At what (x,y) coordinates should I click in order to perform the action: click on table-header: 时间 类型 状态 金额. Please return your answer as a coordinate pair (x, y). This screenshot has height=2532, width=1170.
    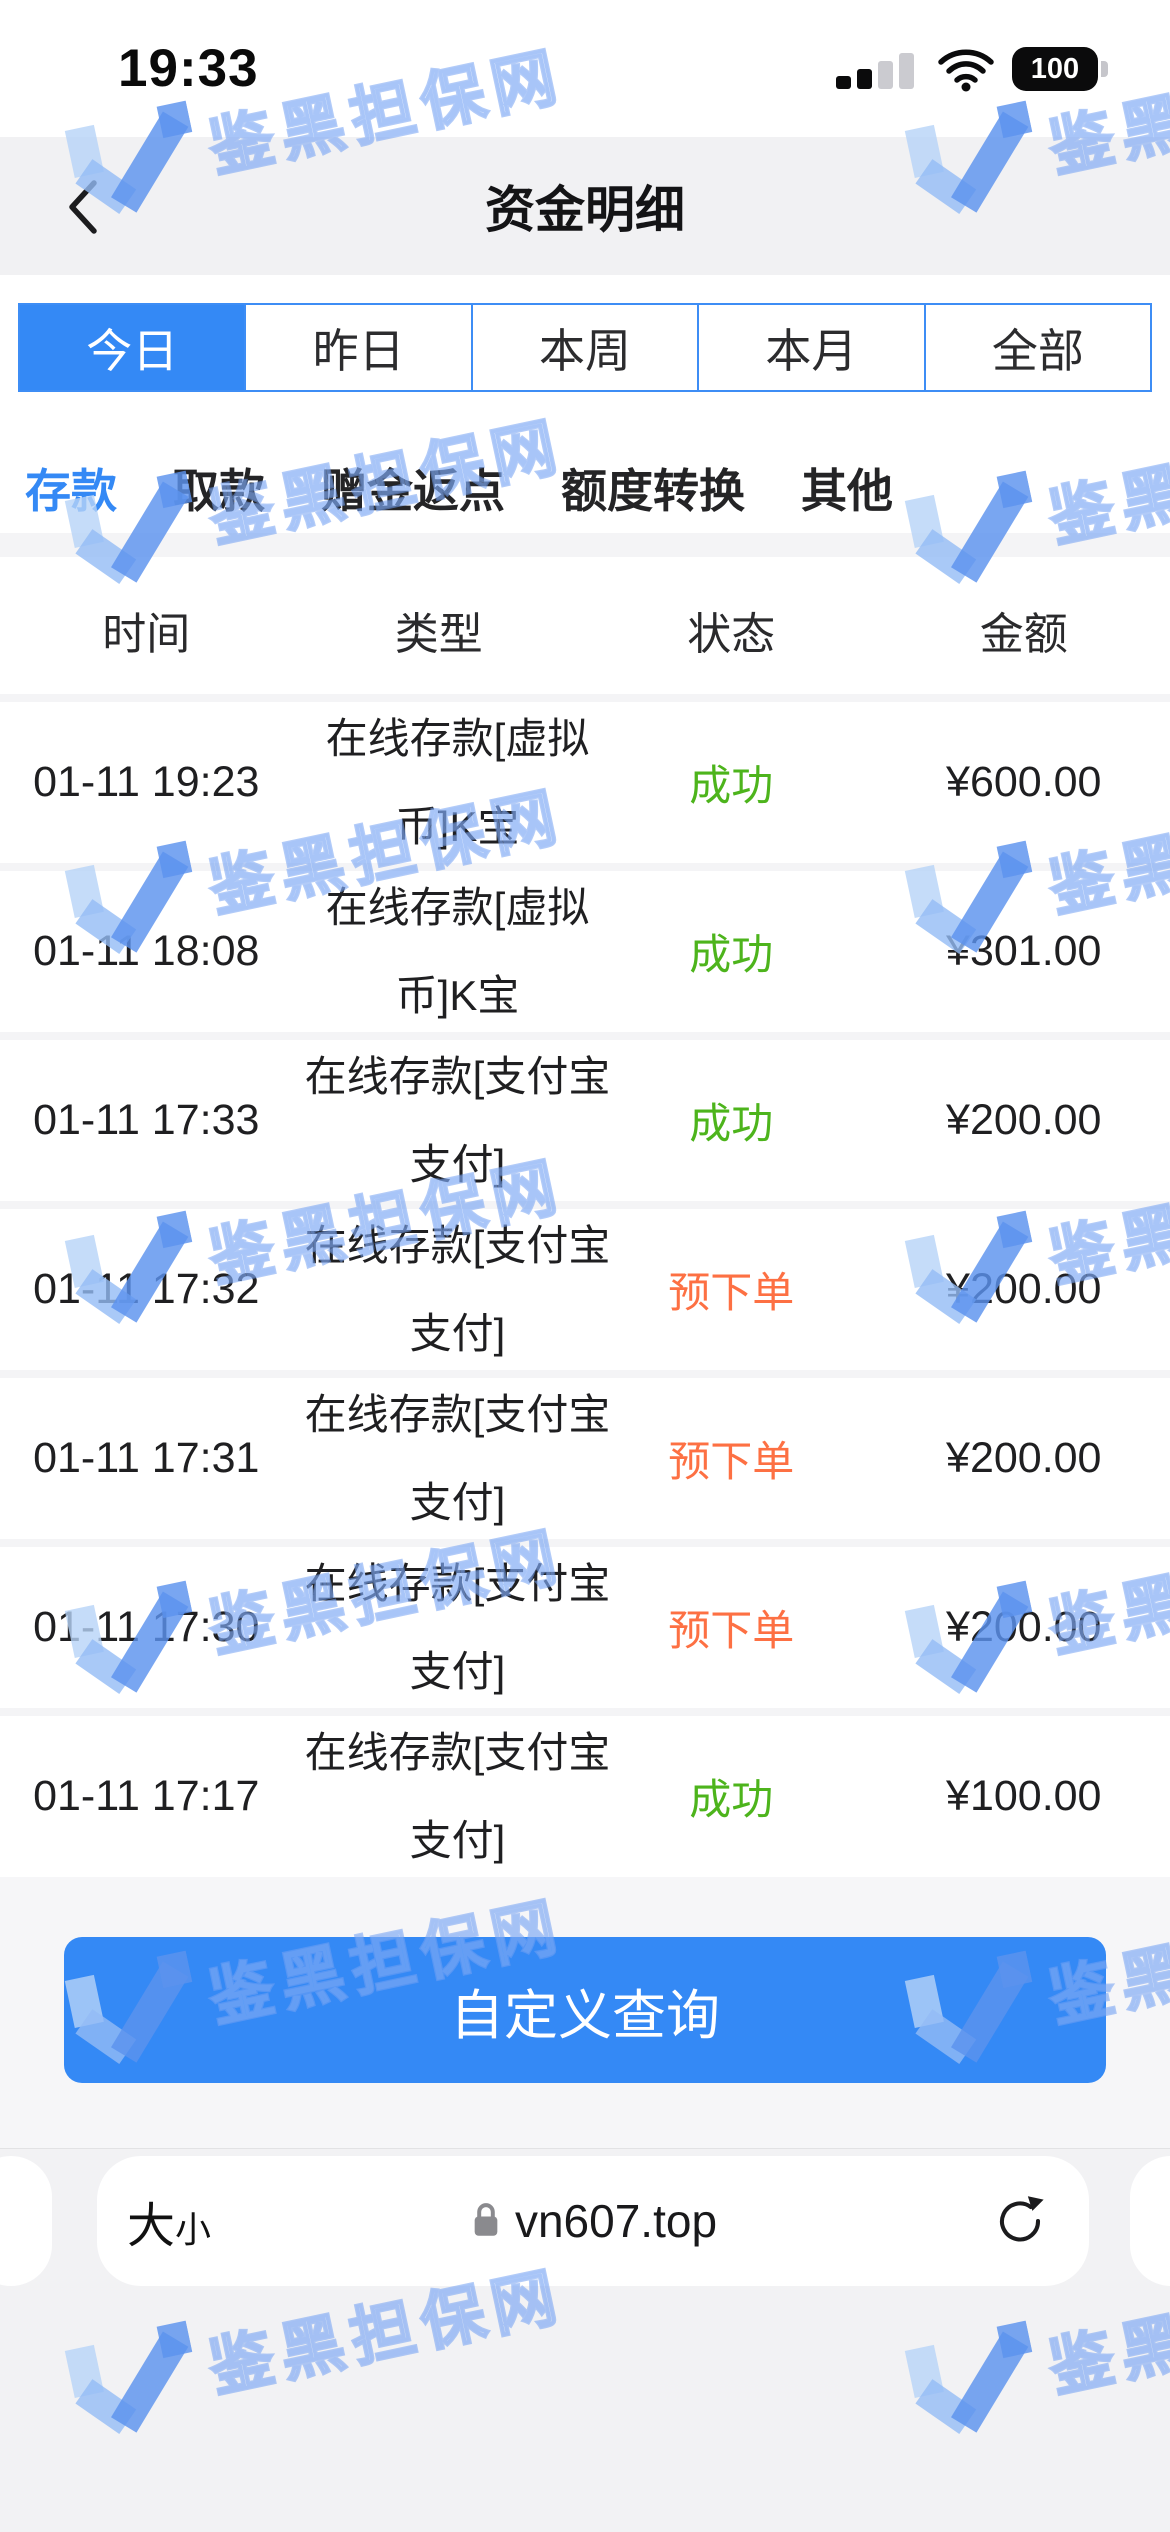
    Looking at the image, I should click on (585, 630).